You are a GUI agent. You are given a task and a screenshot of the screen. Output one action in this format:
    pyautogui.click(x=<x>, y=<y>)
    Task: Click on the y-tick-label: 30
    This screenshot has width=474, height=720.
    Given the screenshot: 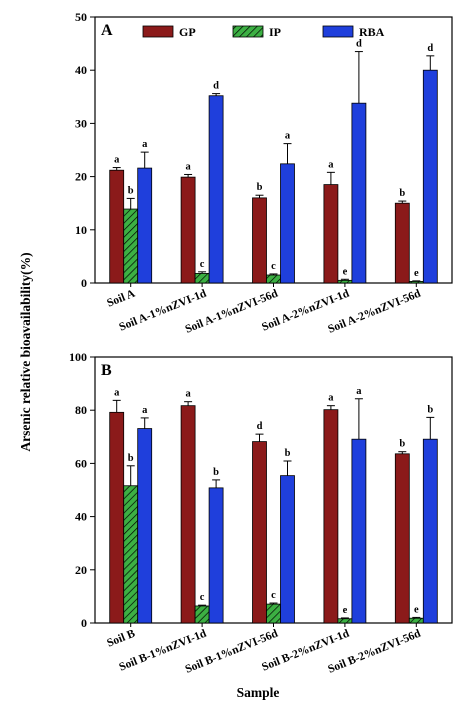 What is the action you would take?
    pyautogui.click(x=81, y=123)
    